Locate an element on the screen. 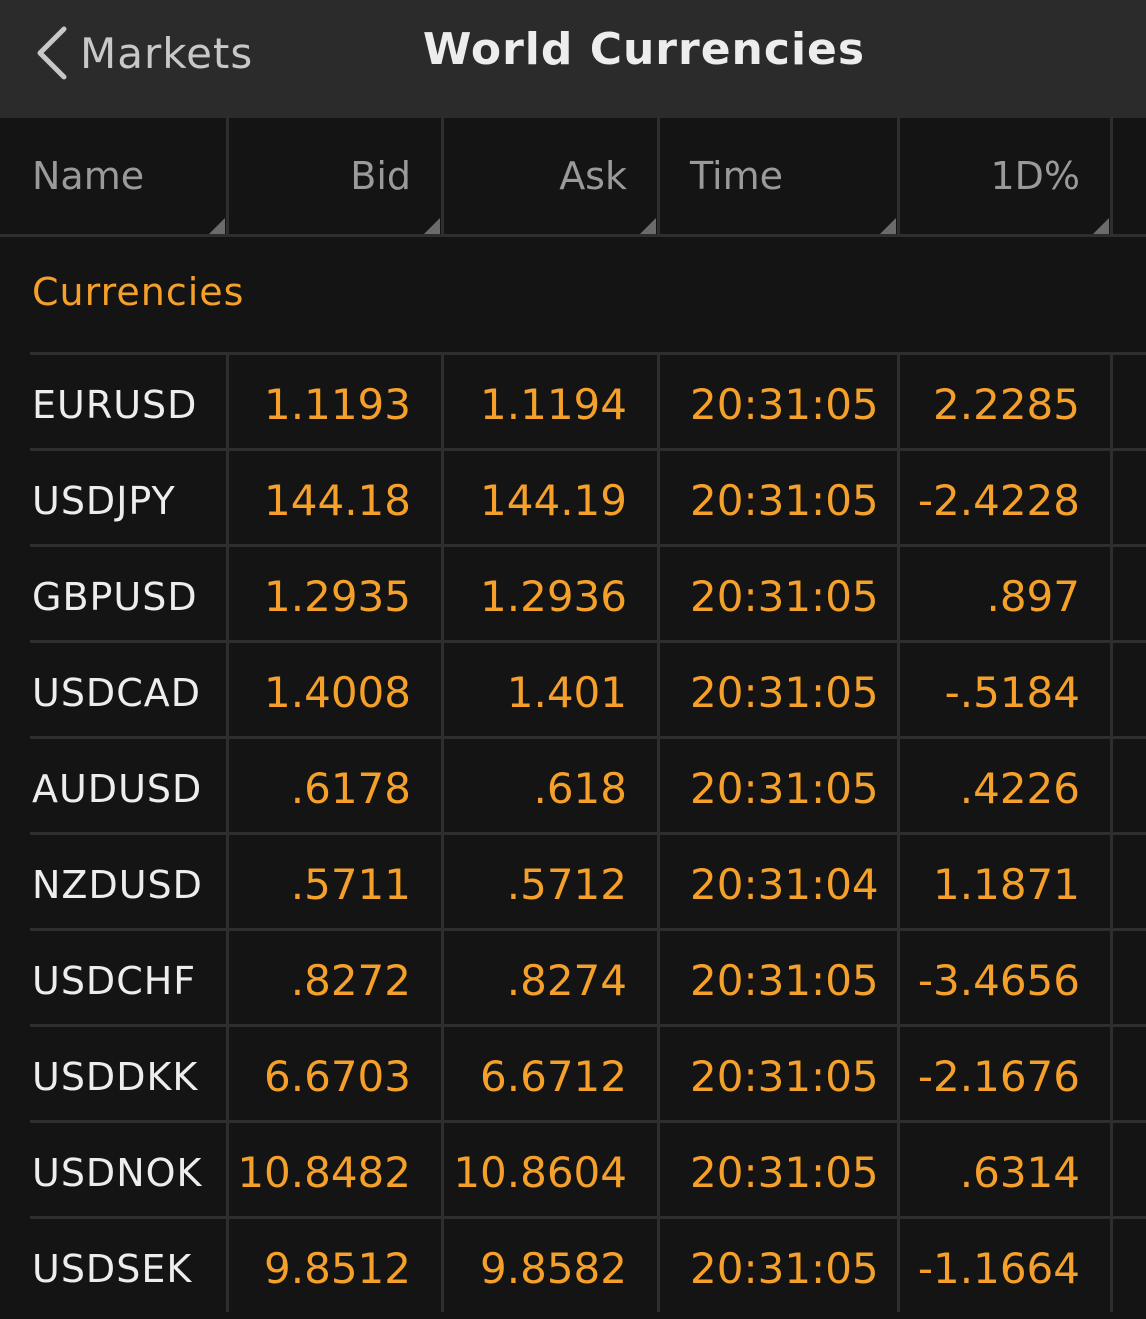 The height and width of the screenshot is (1319, 1146). change-value: -.5184 is located at coordinates (1006, 689).